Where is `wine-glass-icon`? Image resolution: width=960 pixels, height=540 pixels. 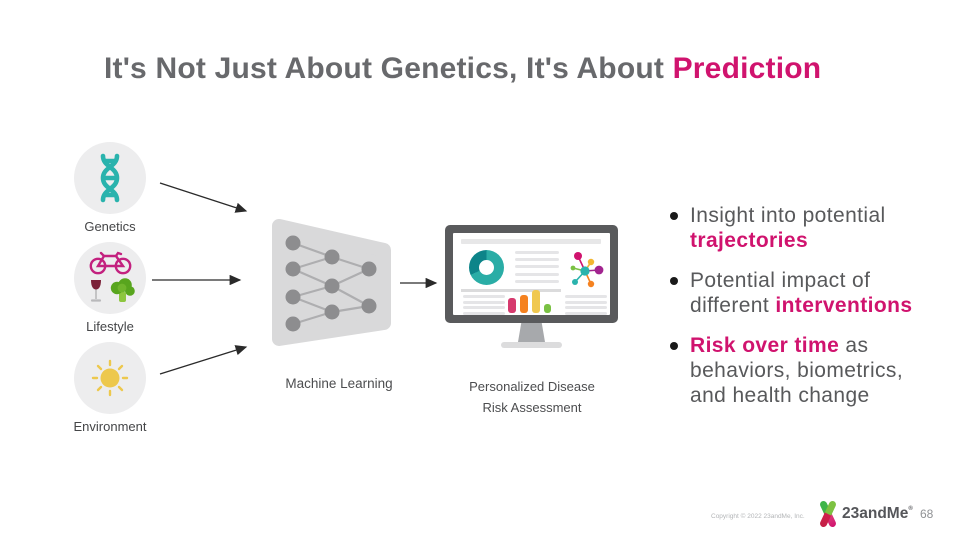
wine-glass-icon is located at coordinates (96, 291).